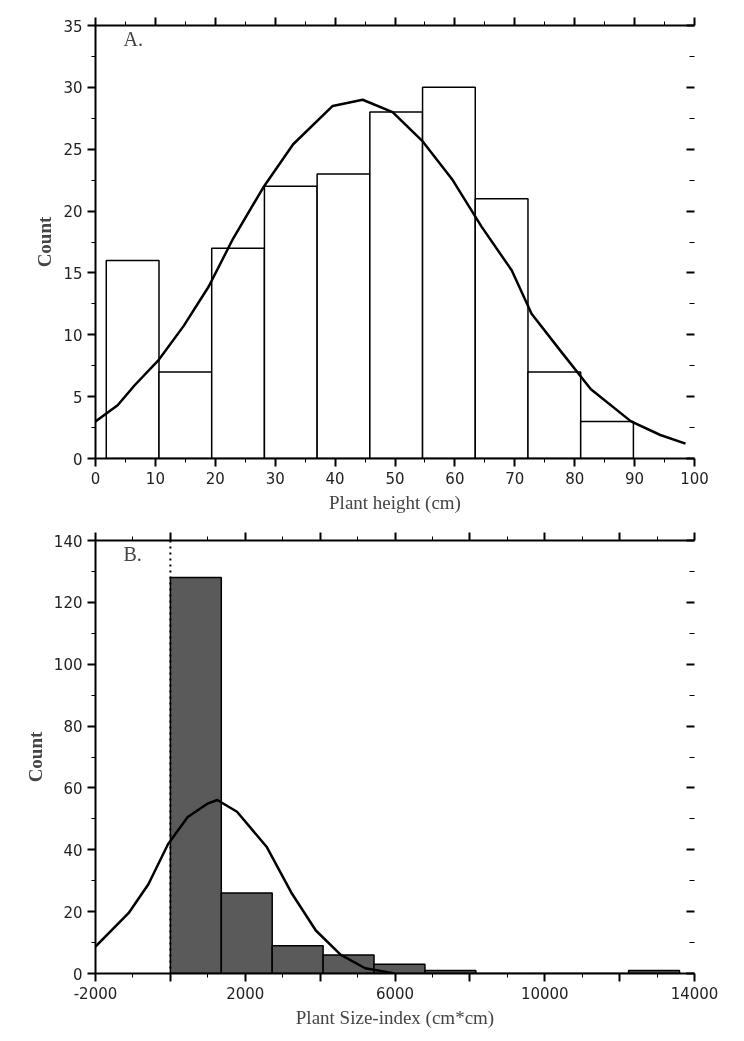 This screenshot has width=744, height=1041. What do you see at coordinates (95, 993) in the screenshot?
I see `x-tick-label: -2000` at bounding box center [95, 993].